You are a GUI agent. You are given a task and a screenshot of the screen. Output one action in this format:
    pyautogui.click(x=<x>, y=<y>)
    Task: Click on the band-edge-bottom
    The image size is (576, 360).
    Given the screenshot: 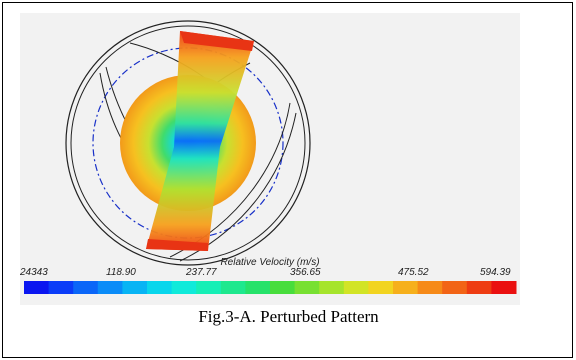 What is the action you would take?
    pyautogui.click(x=177, y=245)
    